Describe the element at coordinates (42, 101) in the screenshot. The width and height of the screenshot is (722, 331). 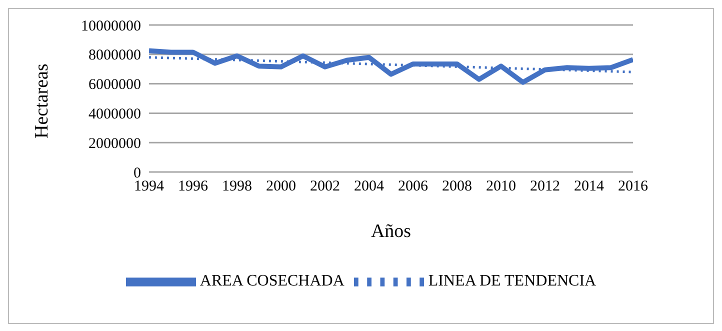
I see `y-axis-title: Hectareas` at that location.